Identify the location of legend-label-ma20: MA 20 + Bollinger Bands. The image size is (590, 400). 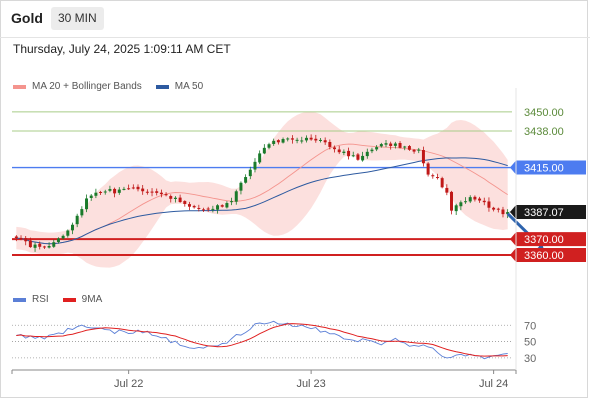
(87, 86).